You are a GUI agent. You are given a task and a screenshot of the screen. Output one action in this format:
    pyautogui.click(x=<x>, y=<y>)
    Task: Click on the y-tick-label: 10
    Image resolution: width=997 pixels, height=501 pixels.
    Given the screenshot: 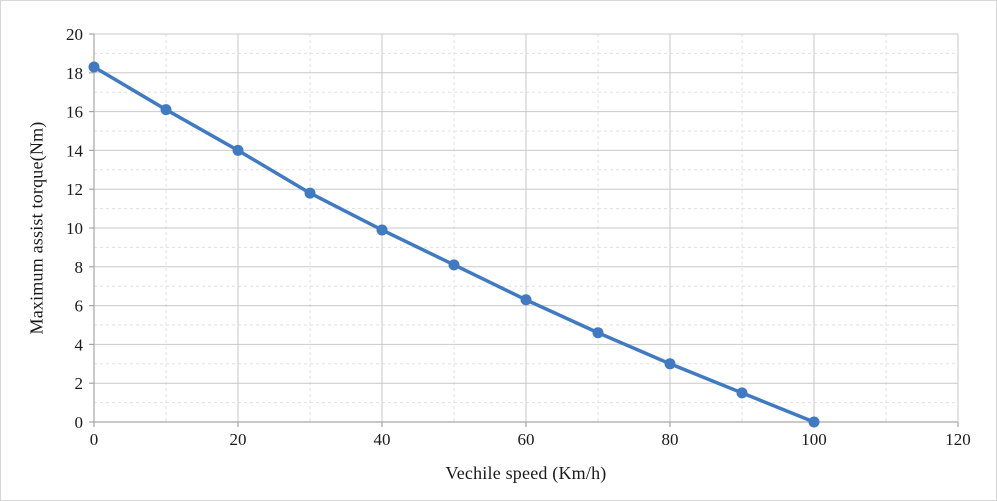 What is the action you would take?
    pyautogui.click(x=74, y=228)
    